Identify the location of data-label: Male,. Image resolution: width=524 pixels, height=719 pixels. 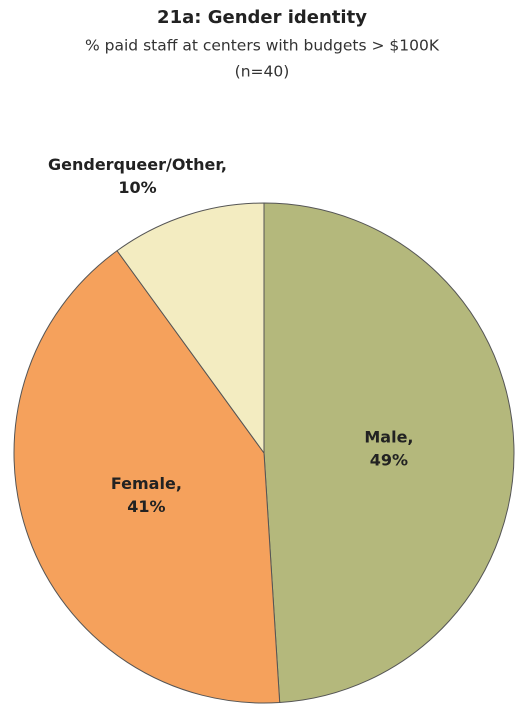
(388, 437).